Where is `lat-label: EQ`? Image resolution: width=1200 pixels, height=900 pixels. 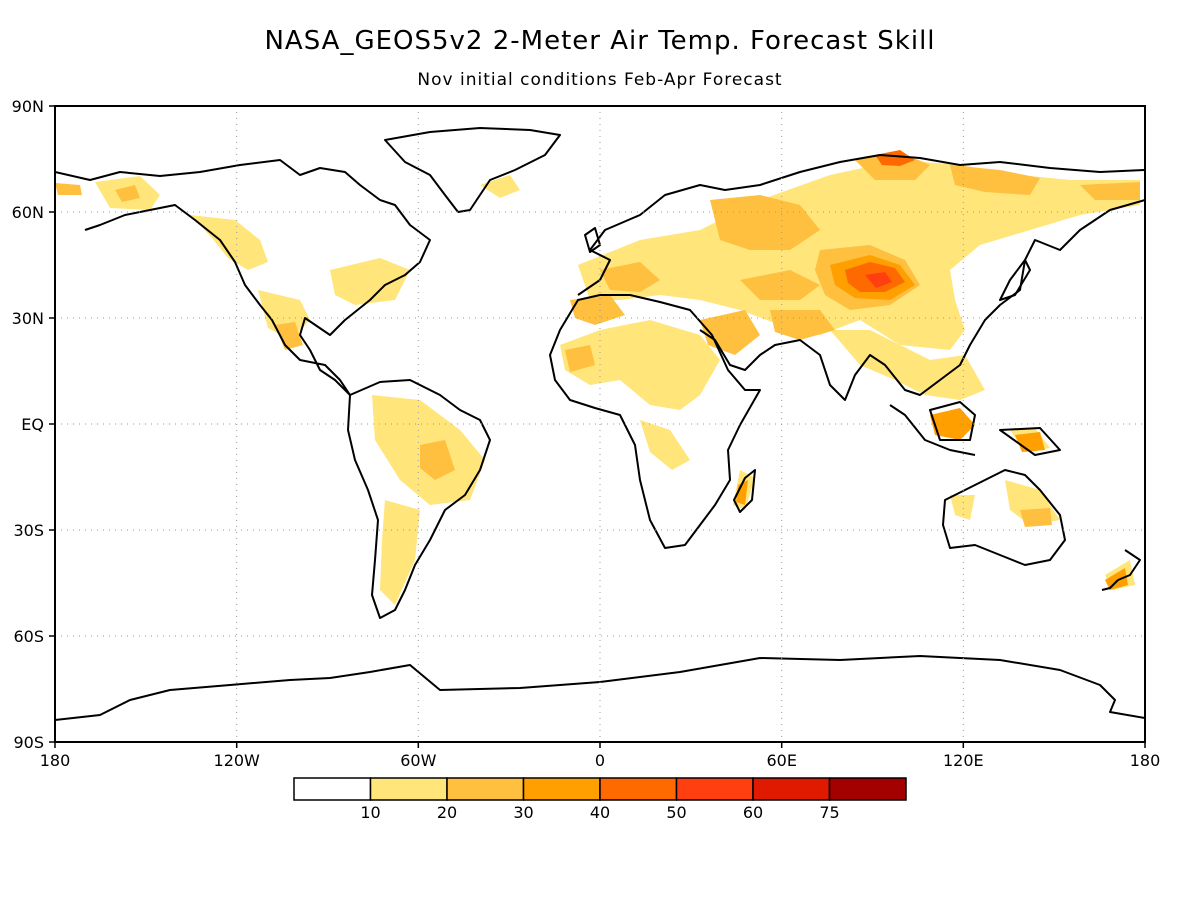 lat-label: EQ is located at coordinates (32, 424).